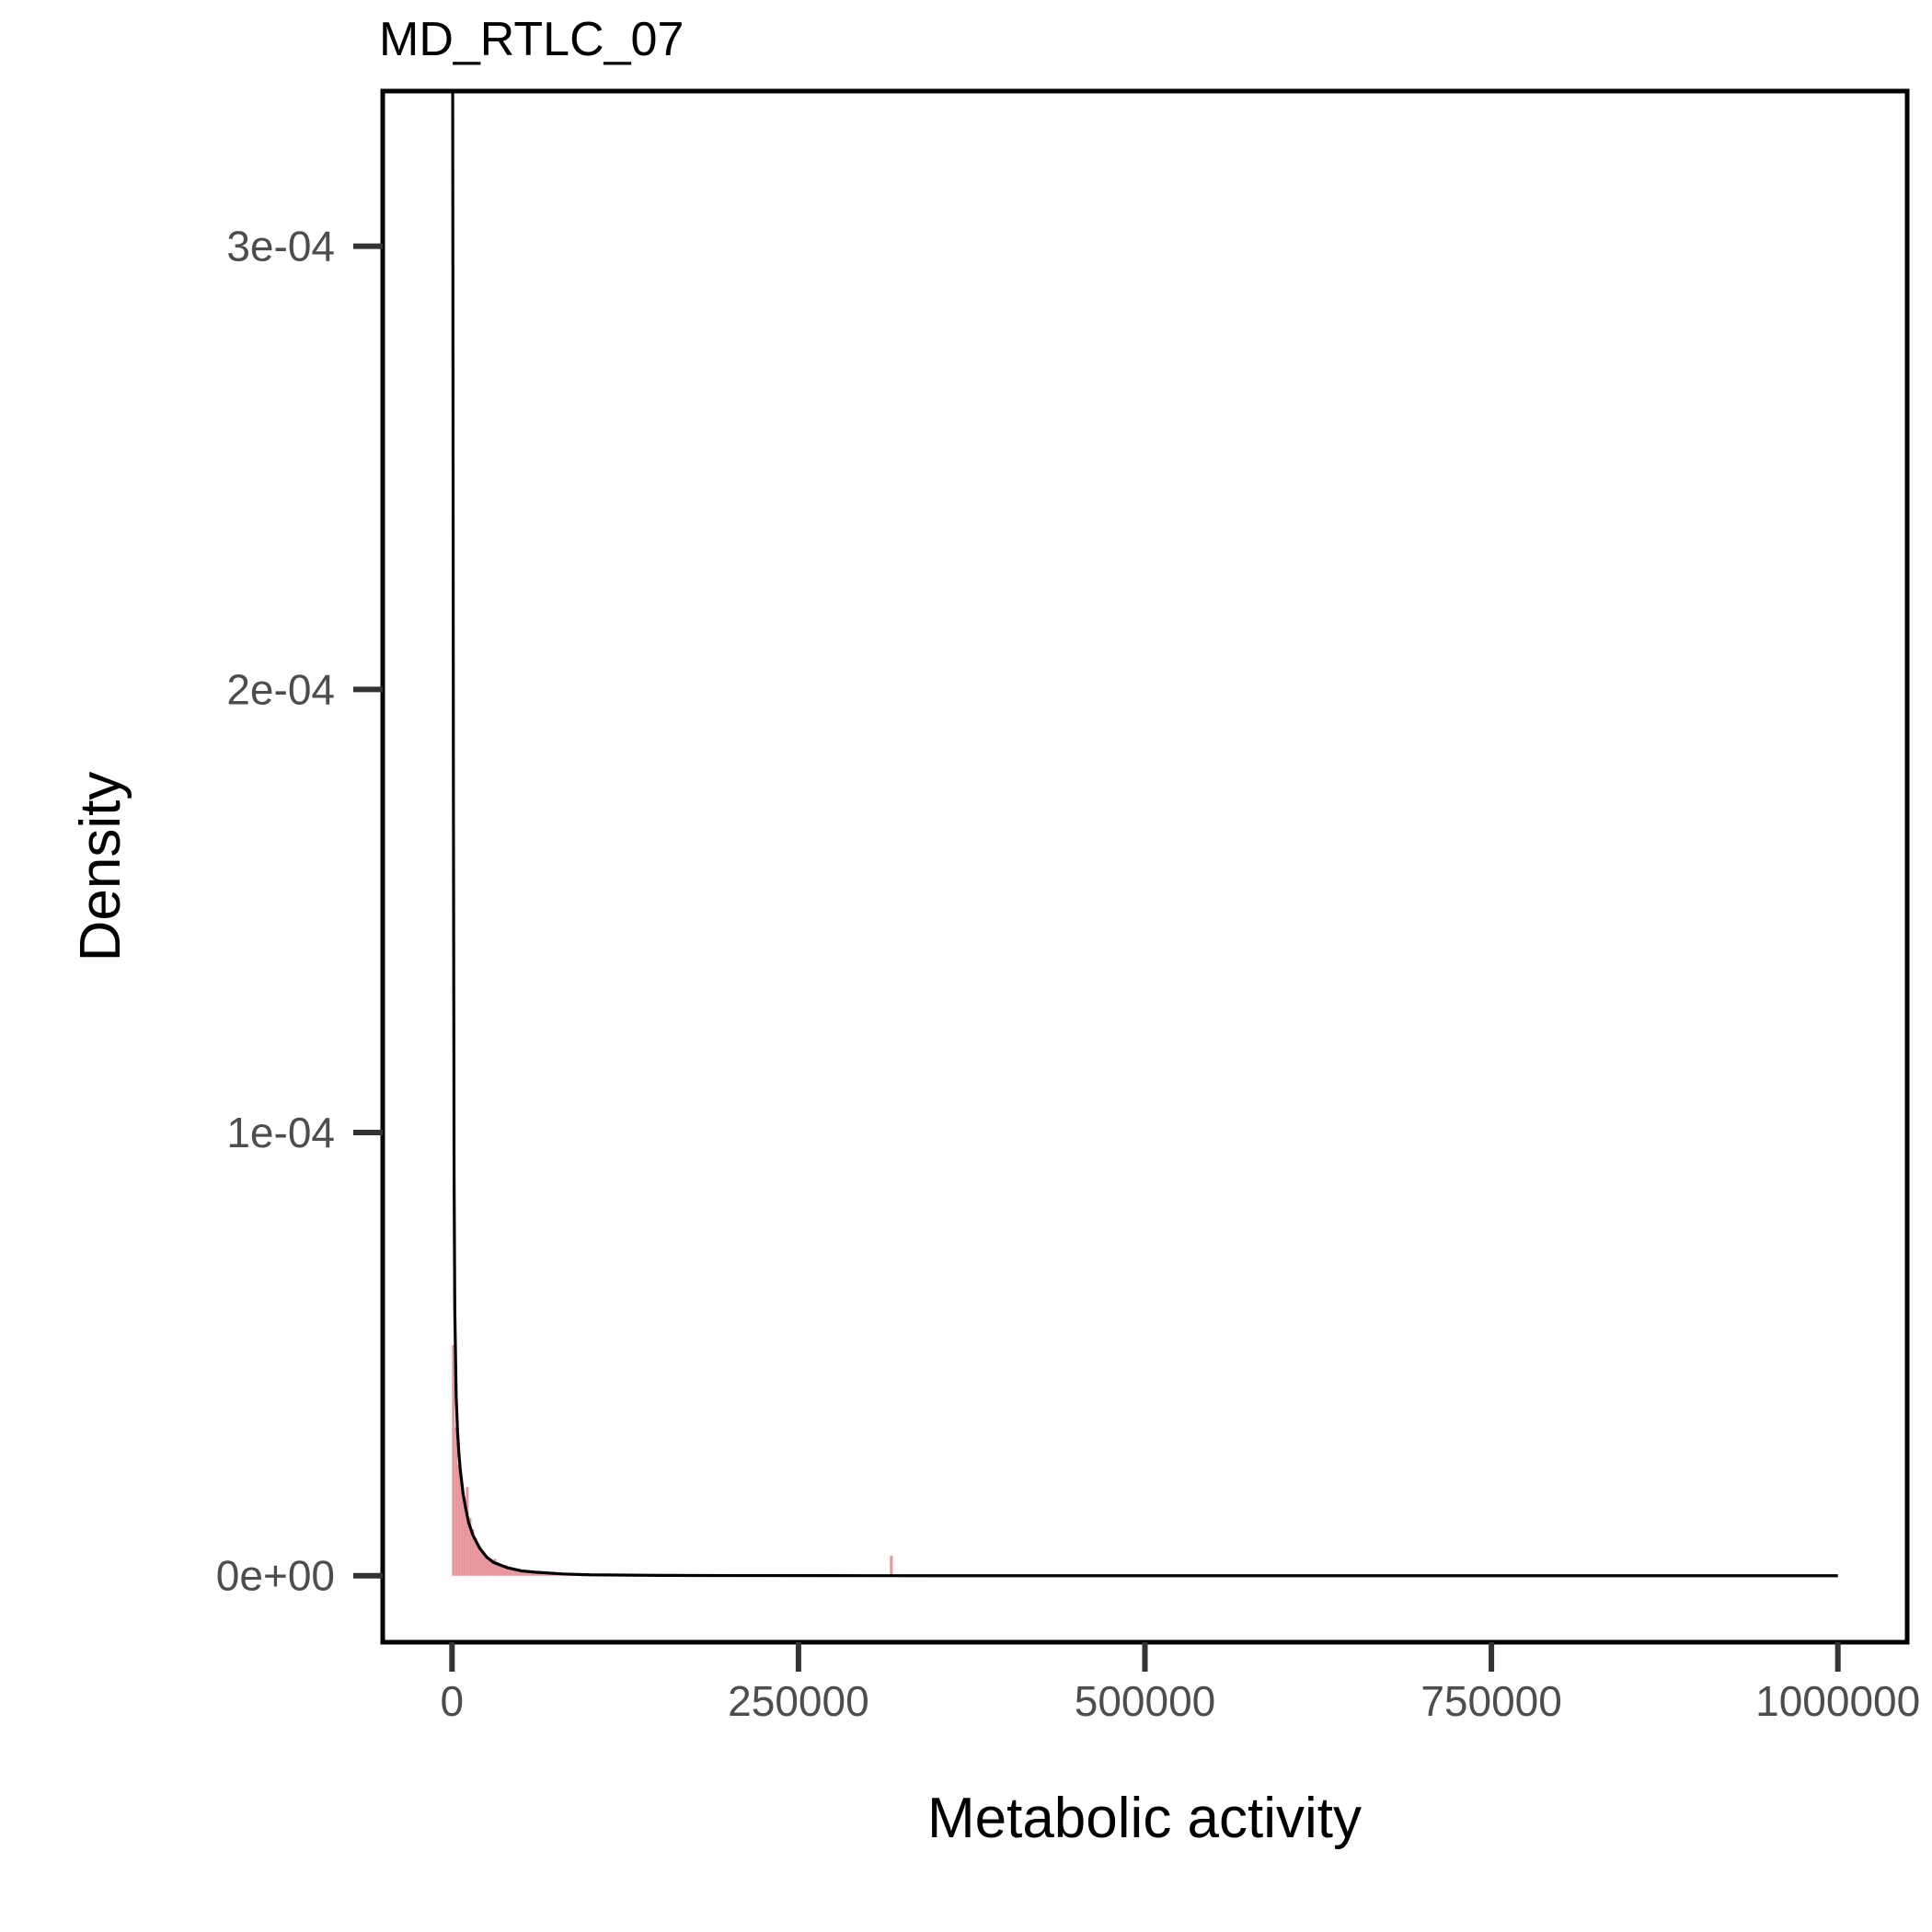  What do you see at coordinates (672, 1460) in the screenshot?
I see `histogram` at bounding box center [672, 1460].